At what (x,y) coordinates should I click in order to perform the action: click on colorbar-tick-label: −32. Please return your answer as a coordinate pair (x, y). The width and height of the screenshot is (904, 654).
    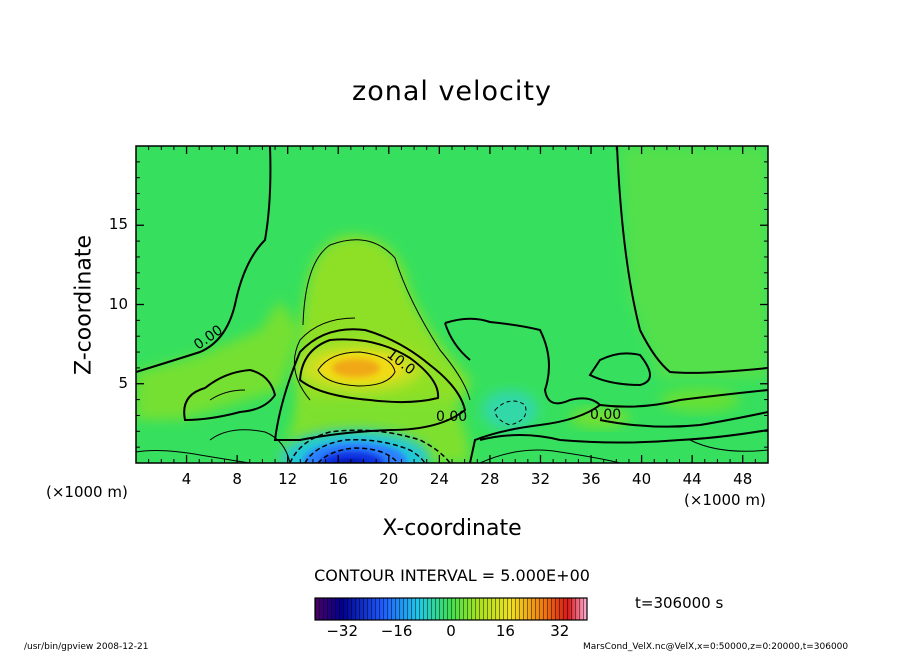
    Looking at the image, I should click on (342, 631).